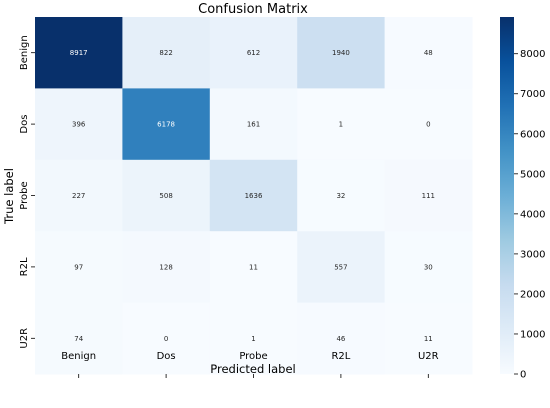 The width and height of the screenshot is (550, 408). What do you see at coordinates (532, 334) in the screenshot?
I see `colorbar-tick-label: 1000` at bounding box center [532, 334].